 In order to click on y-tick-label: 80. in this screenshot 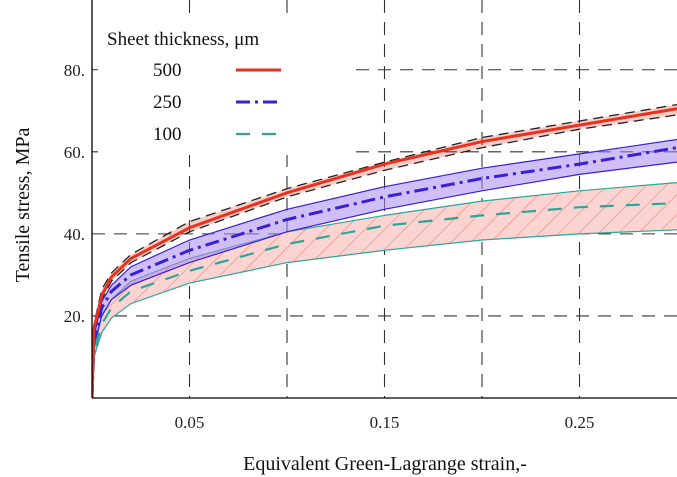, I will do `click(74, 70)`.